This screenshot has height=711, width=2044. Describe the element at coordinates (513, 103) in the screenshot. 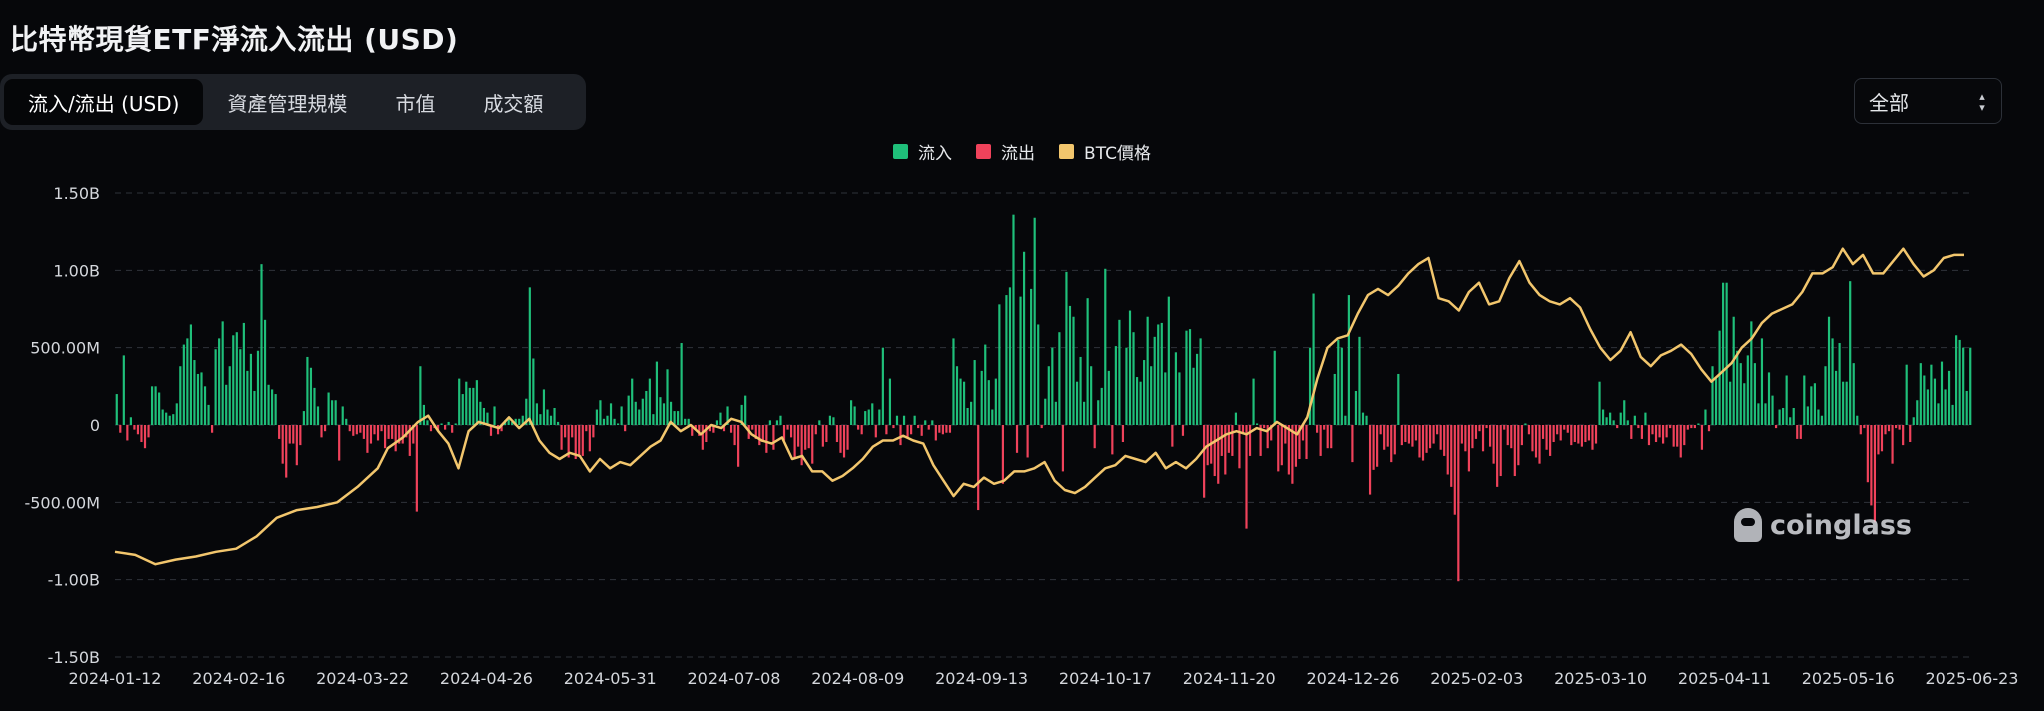

I see `tab-volume: 成交額` at that location.